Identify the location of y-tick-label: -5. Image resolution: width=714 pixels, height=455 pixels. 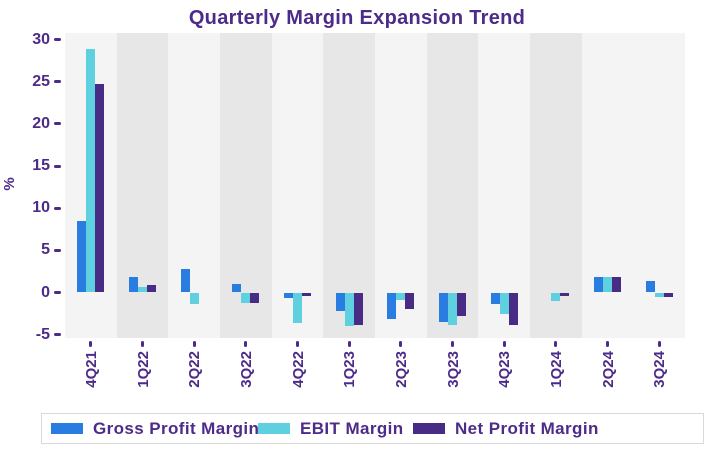
(42, 334).